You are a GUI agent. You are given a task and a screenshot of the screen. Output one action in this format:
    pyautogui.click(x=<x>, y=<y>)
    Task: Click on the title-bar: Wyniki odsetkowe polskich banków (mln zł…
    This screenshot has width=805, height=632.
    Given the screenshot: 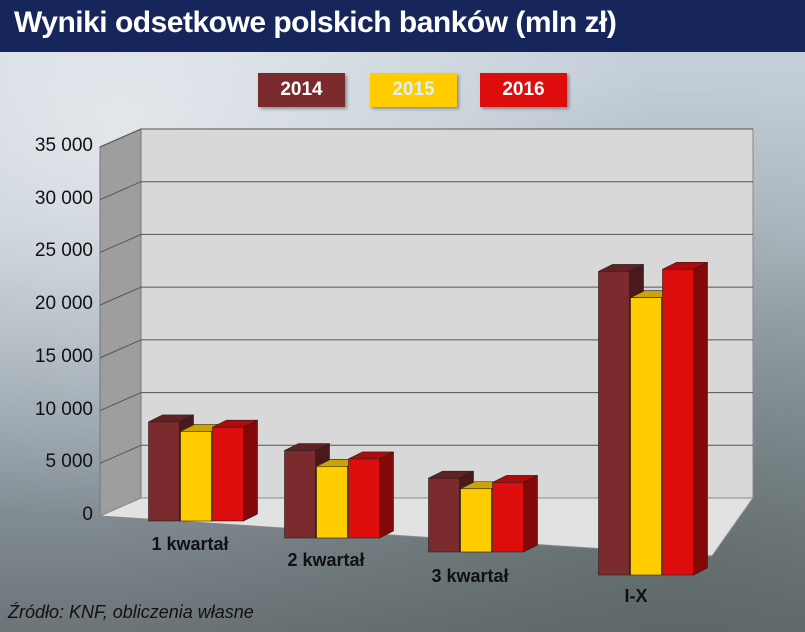 What is the action you would take?
    pyautogui.click(x=402, y=26)
    